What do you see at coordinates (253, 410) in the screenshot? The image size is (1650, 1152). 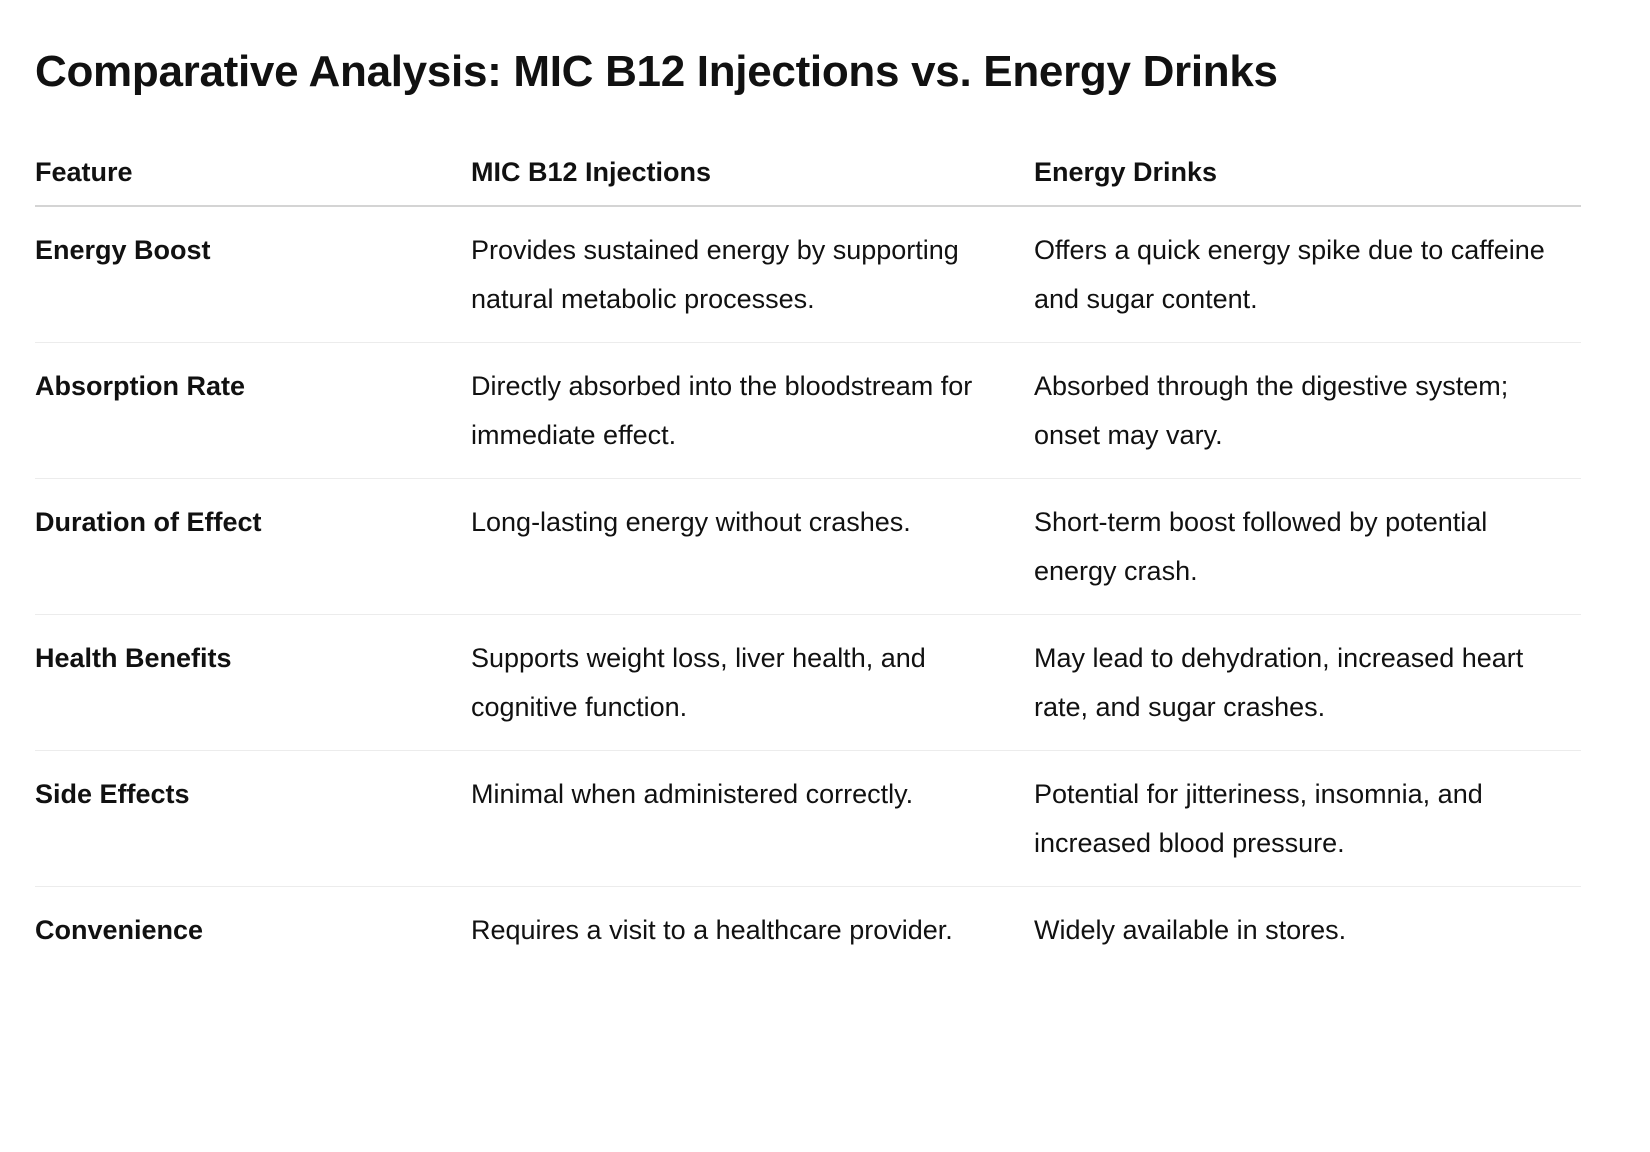 I see `feature-cell: Absorption Rate` at bounding box center [253, 410].